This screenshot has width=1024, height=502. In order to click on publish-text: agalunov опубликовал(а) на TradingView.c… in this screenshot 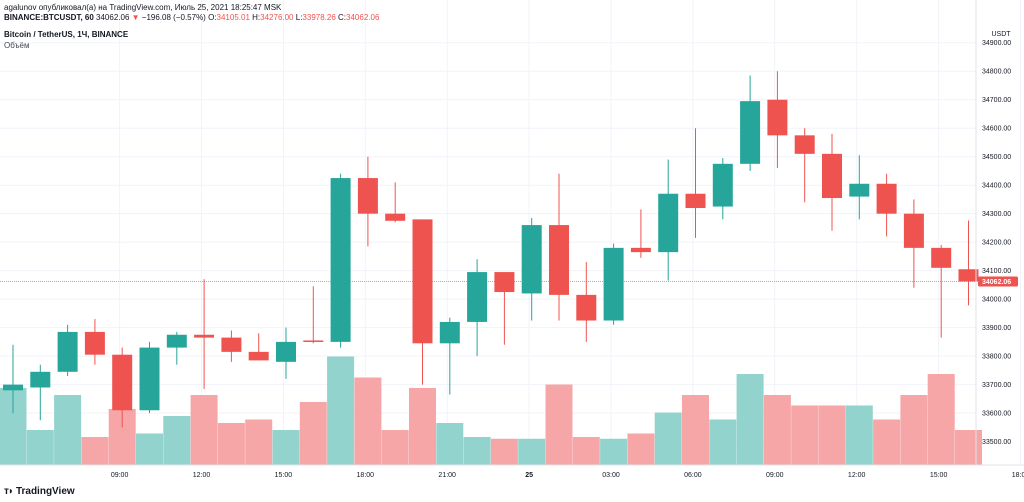, I will do `click(143, 7)`.